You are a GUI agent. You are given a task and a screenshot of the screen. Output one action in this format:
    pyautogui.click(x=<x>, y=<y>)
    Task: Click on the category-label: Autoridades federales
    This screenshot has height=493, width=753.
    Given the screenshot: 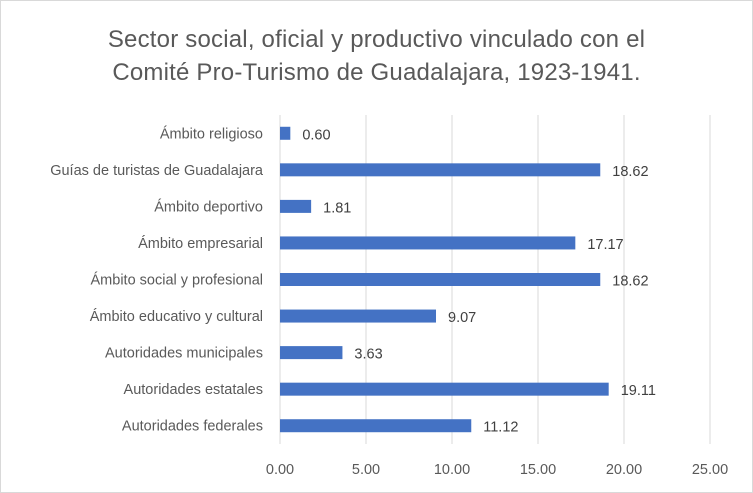 What is the action you would take?
    pyautogui.click(x=192, y=427)
    